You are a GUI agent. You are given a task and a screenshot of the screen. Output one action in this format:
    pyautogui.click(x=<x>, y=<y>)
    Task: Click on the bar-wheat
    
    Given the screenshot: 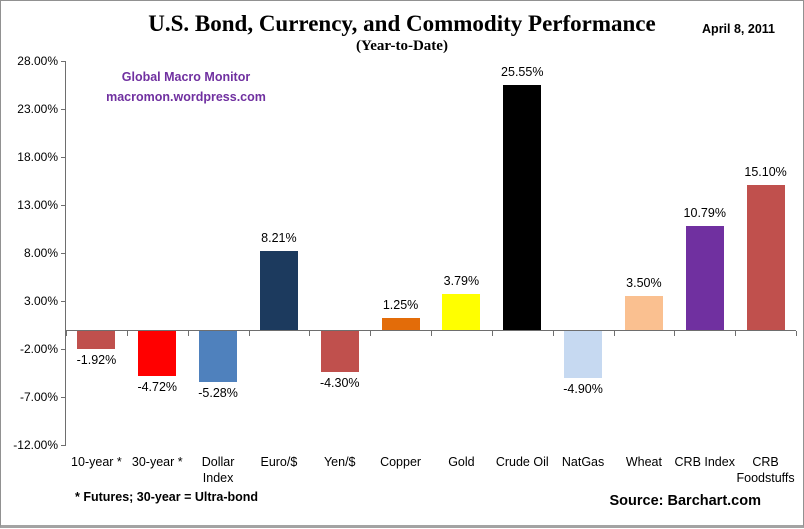 What is the action you would take?
    pyautogui.click(x=643, y=313)
    